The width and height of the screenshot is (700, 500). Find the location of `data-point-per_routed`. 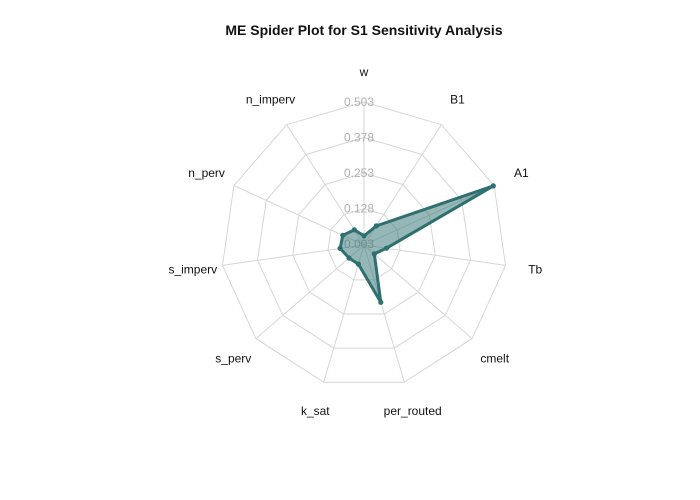

data-point-per_routed is located at coordinates (381, 302).